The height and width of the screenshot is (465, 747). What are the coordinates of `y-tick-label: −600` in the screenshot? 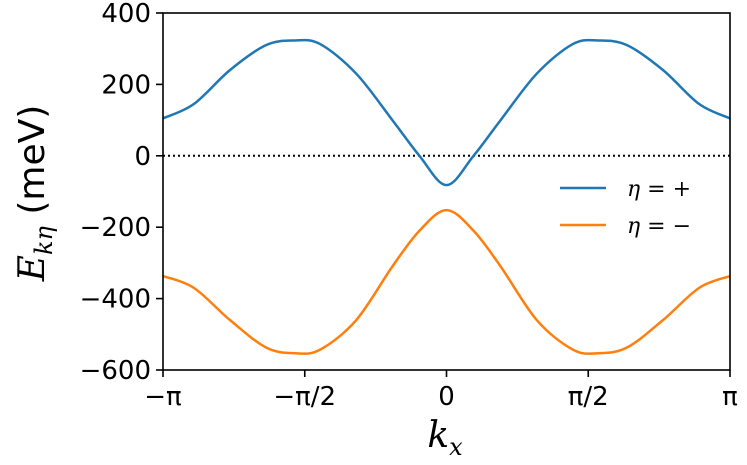 It's located at (115, 371).